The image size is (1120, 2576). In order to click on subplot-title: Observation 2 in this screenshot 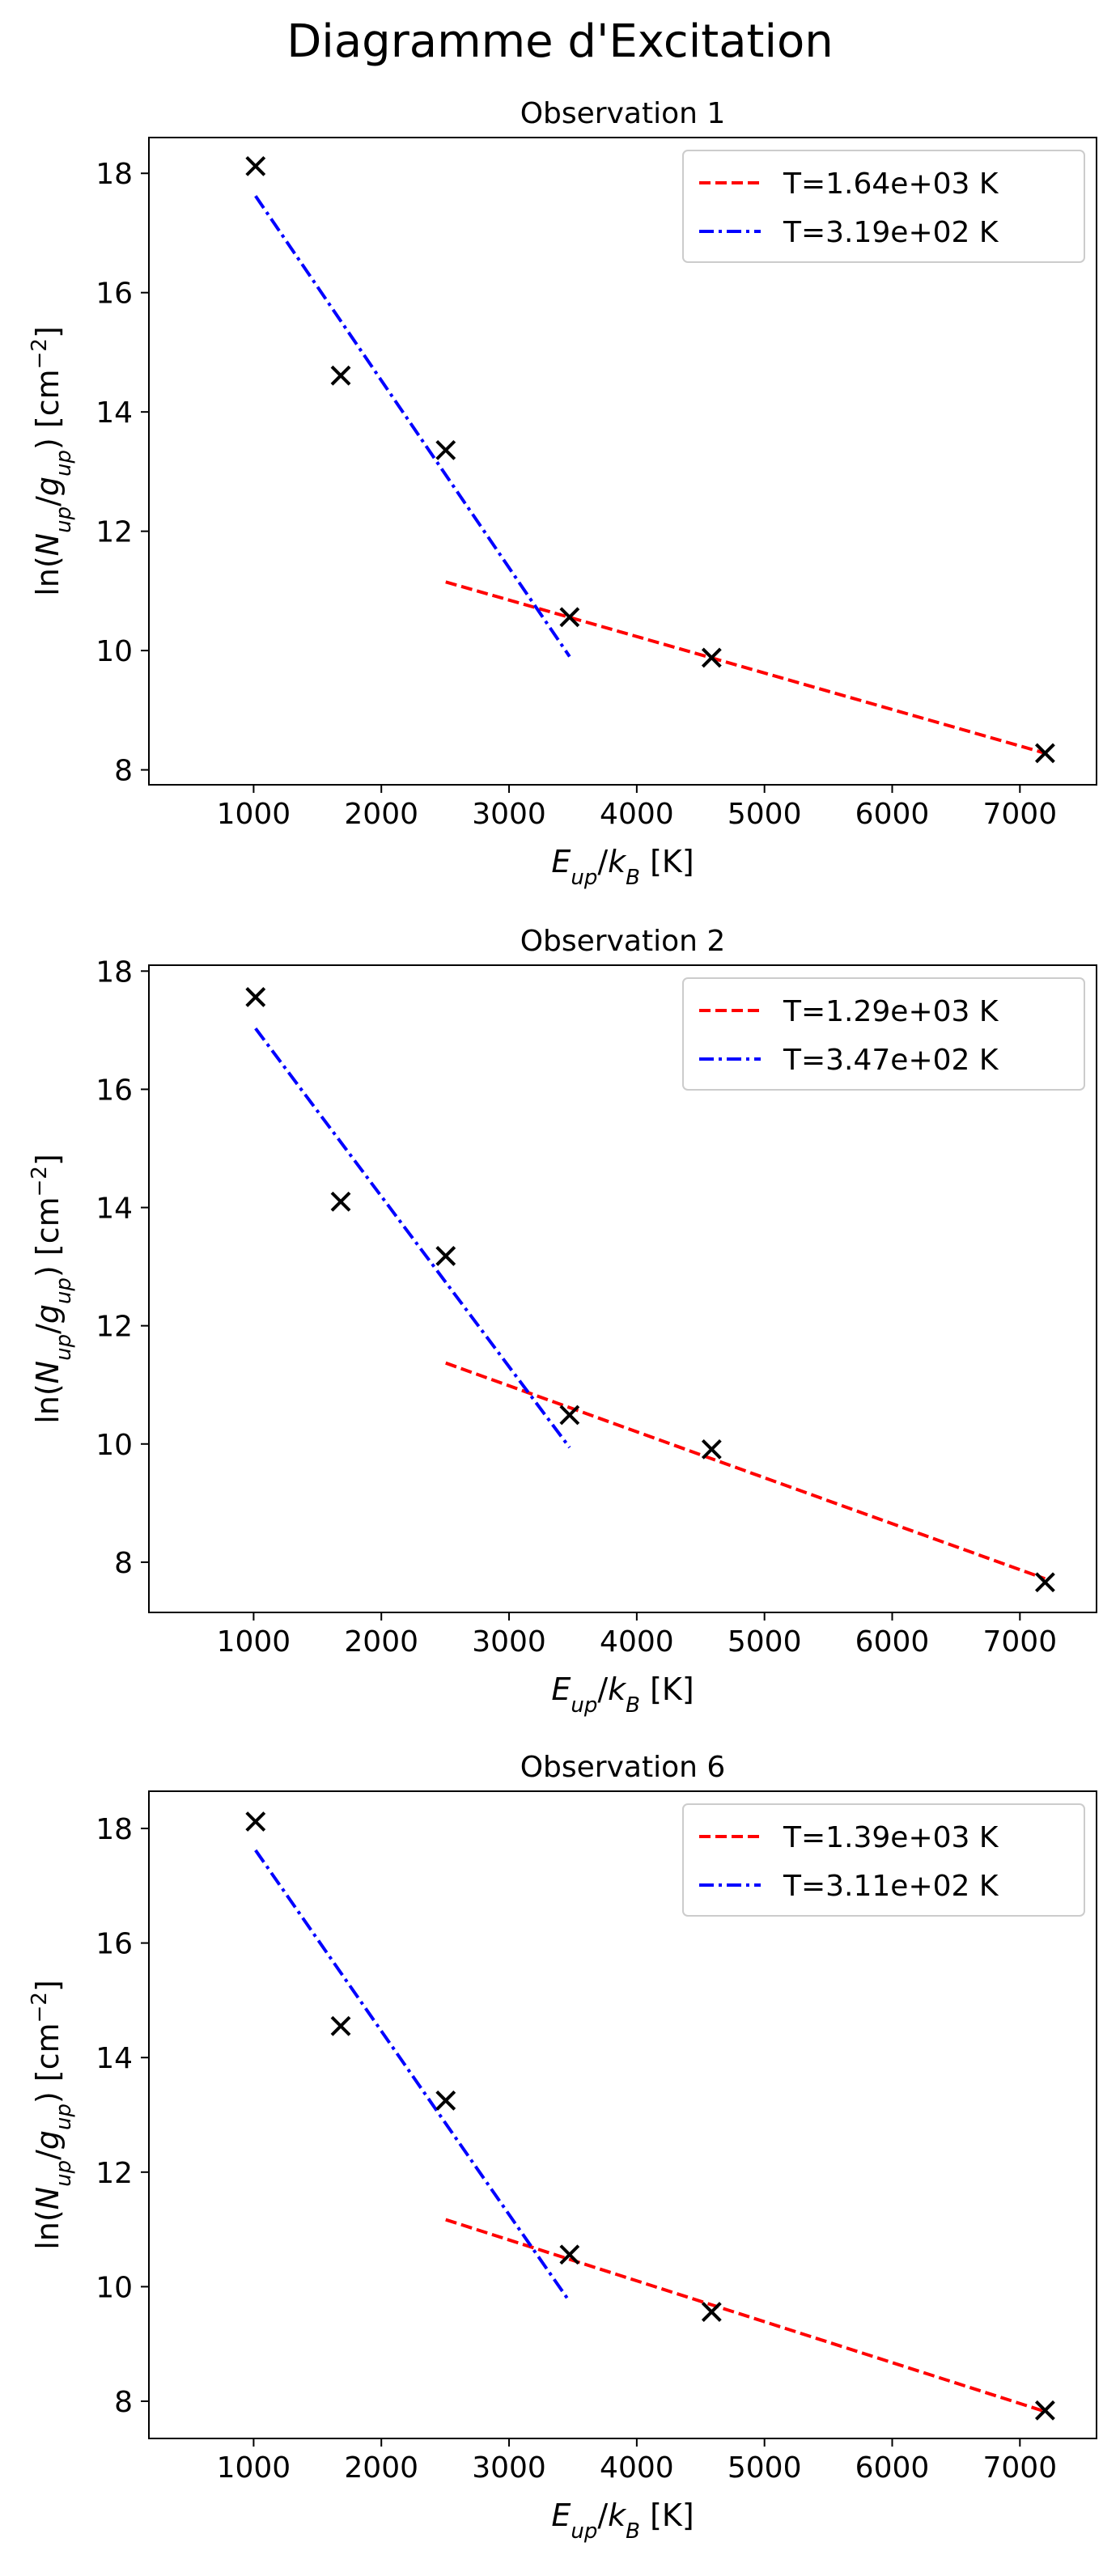, I will do `click(623, 941)`.